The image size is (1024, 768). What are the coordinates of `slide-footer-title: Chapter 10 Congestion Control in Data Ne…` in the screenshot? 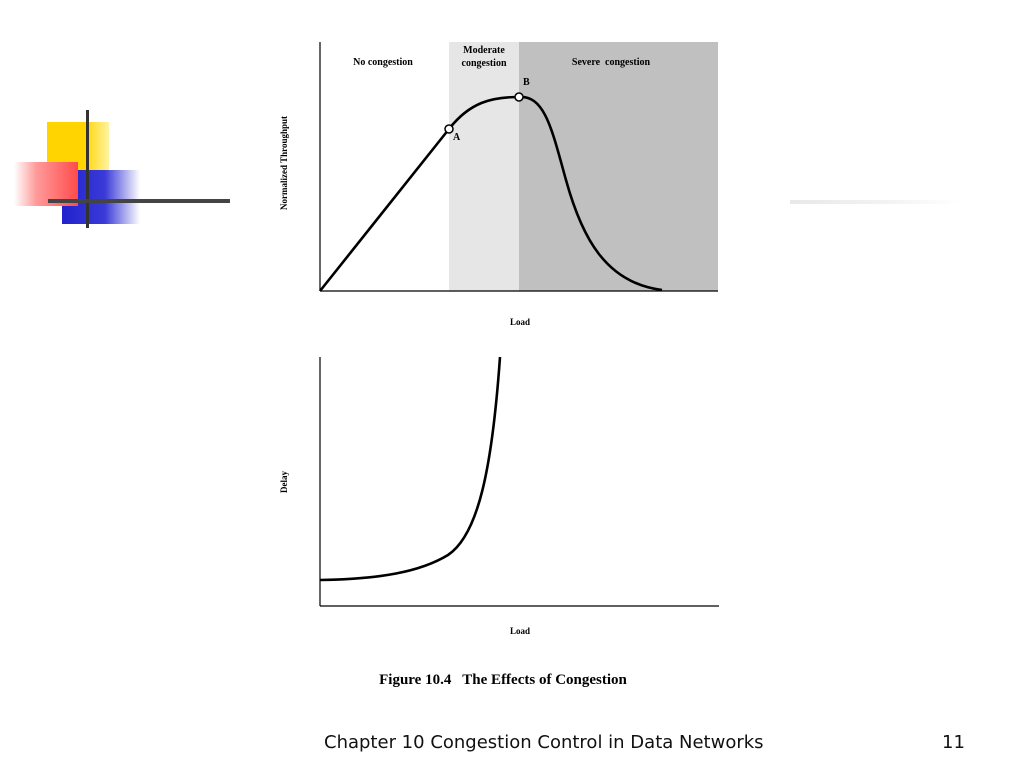 It's located at (544, 742).